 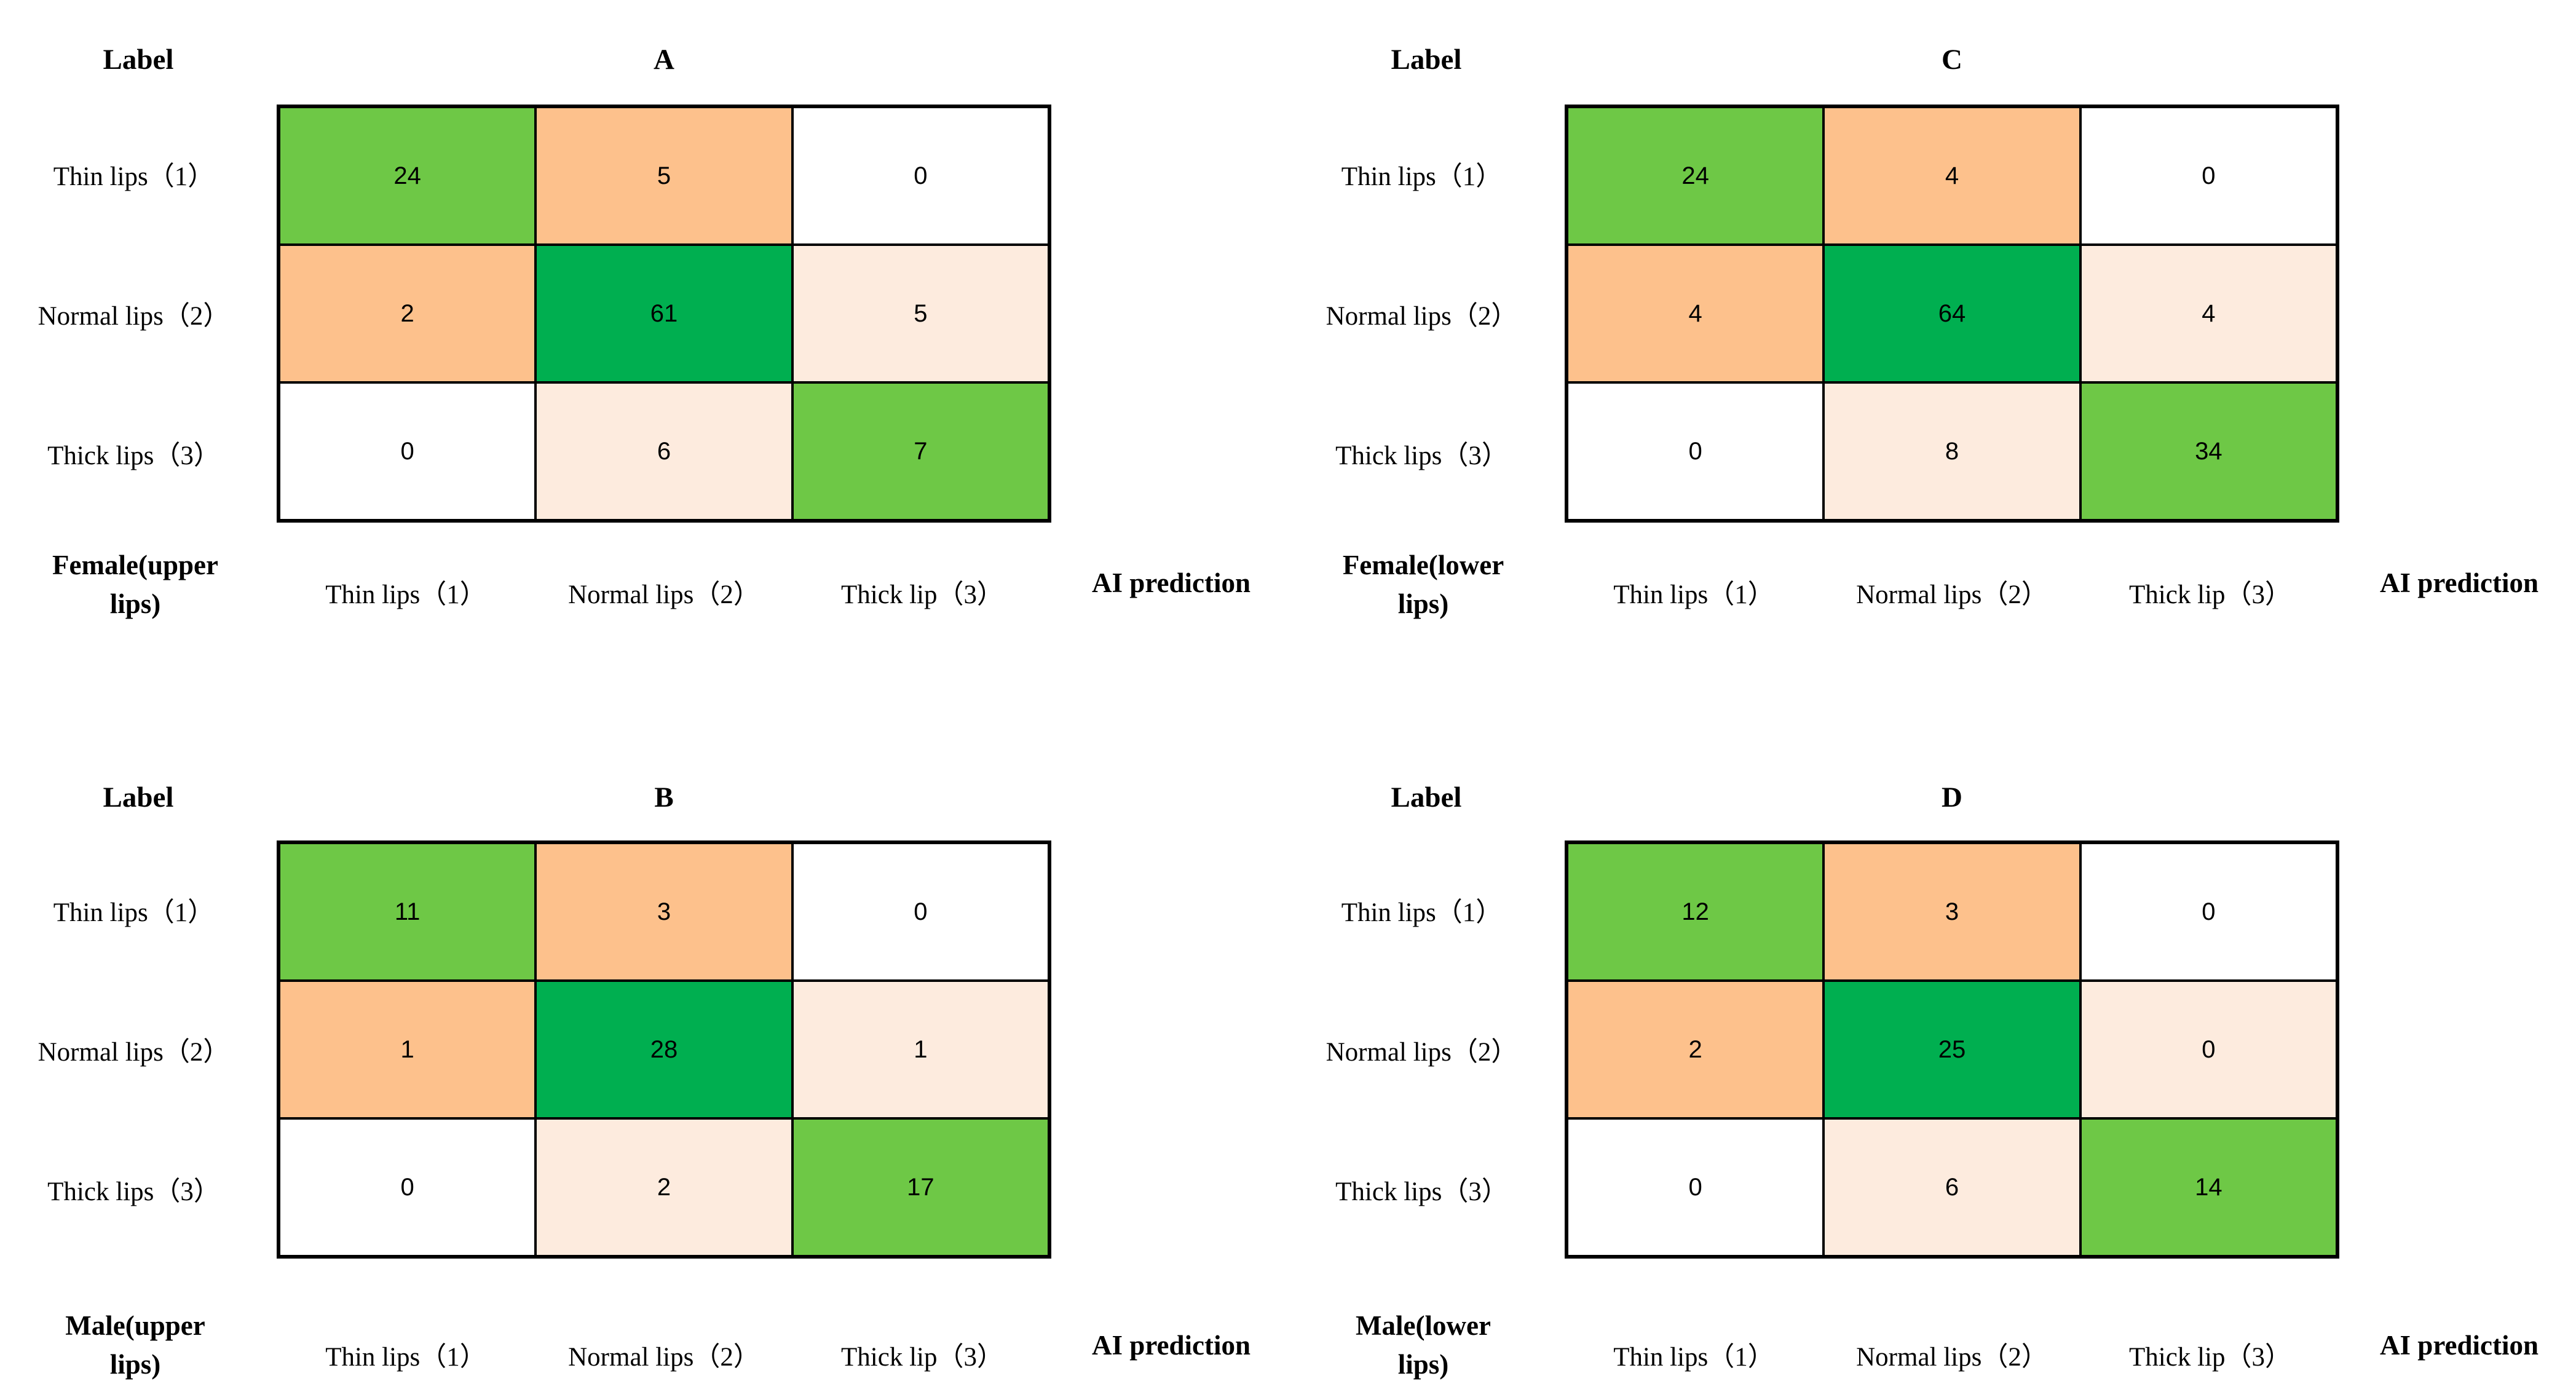 What do you see at coordinates (1696, 912) in the screenshot?
I see `matrix-cell: 12` at bounding box center [1696, 912].